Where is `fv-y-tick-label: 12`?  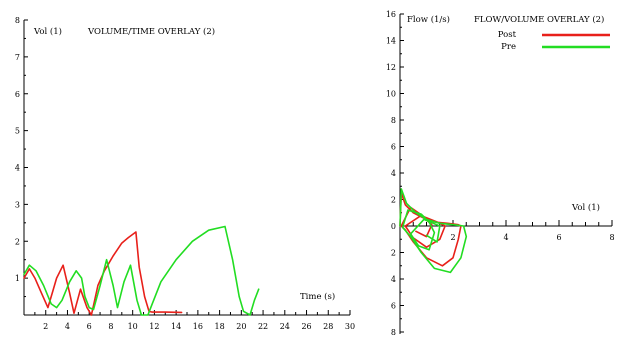
fv-y-tick-label: 12 is located at coordinates (391, 67).